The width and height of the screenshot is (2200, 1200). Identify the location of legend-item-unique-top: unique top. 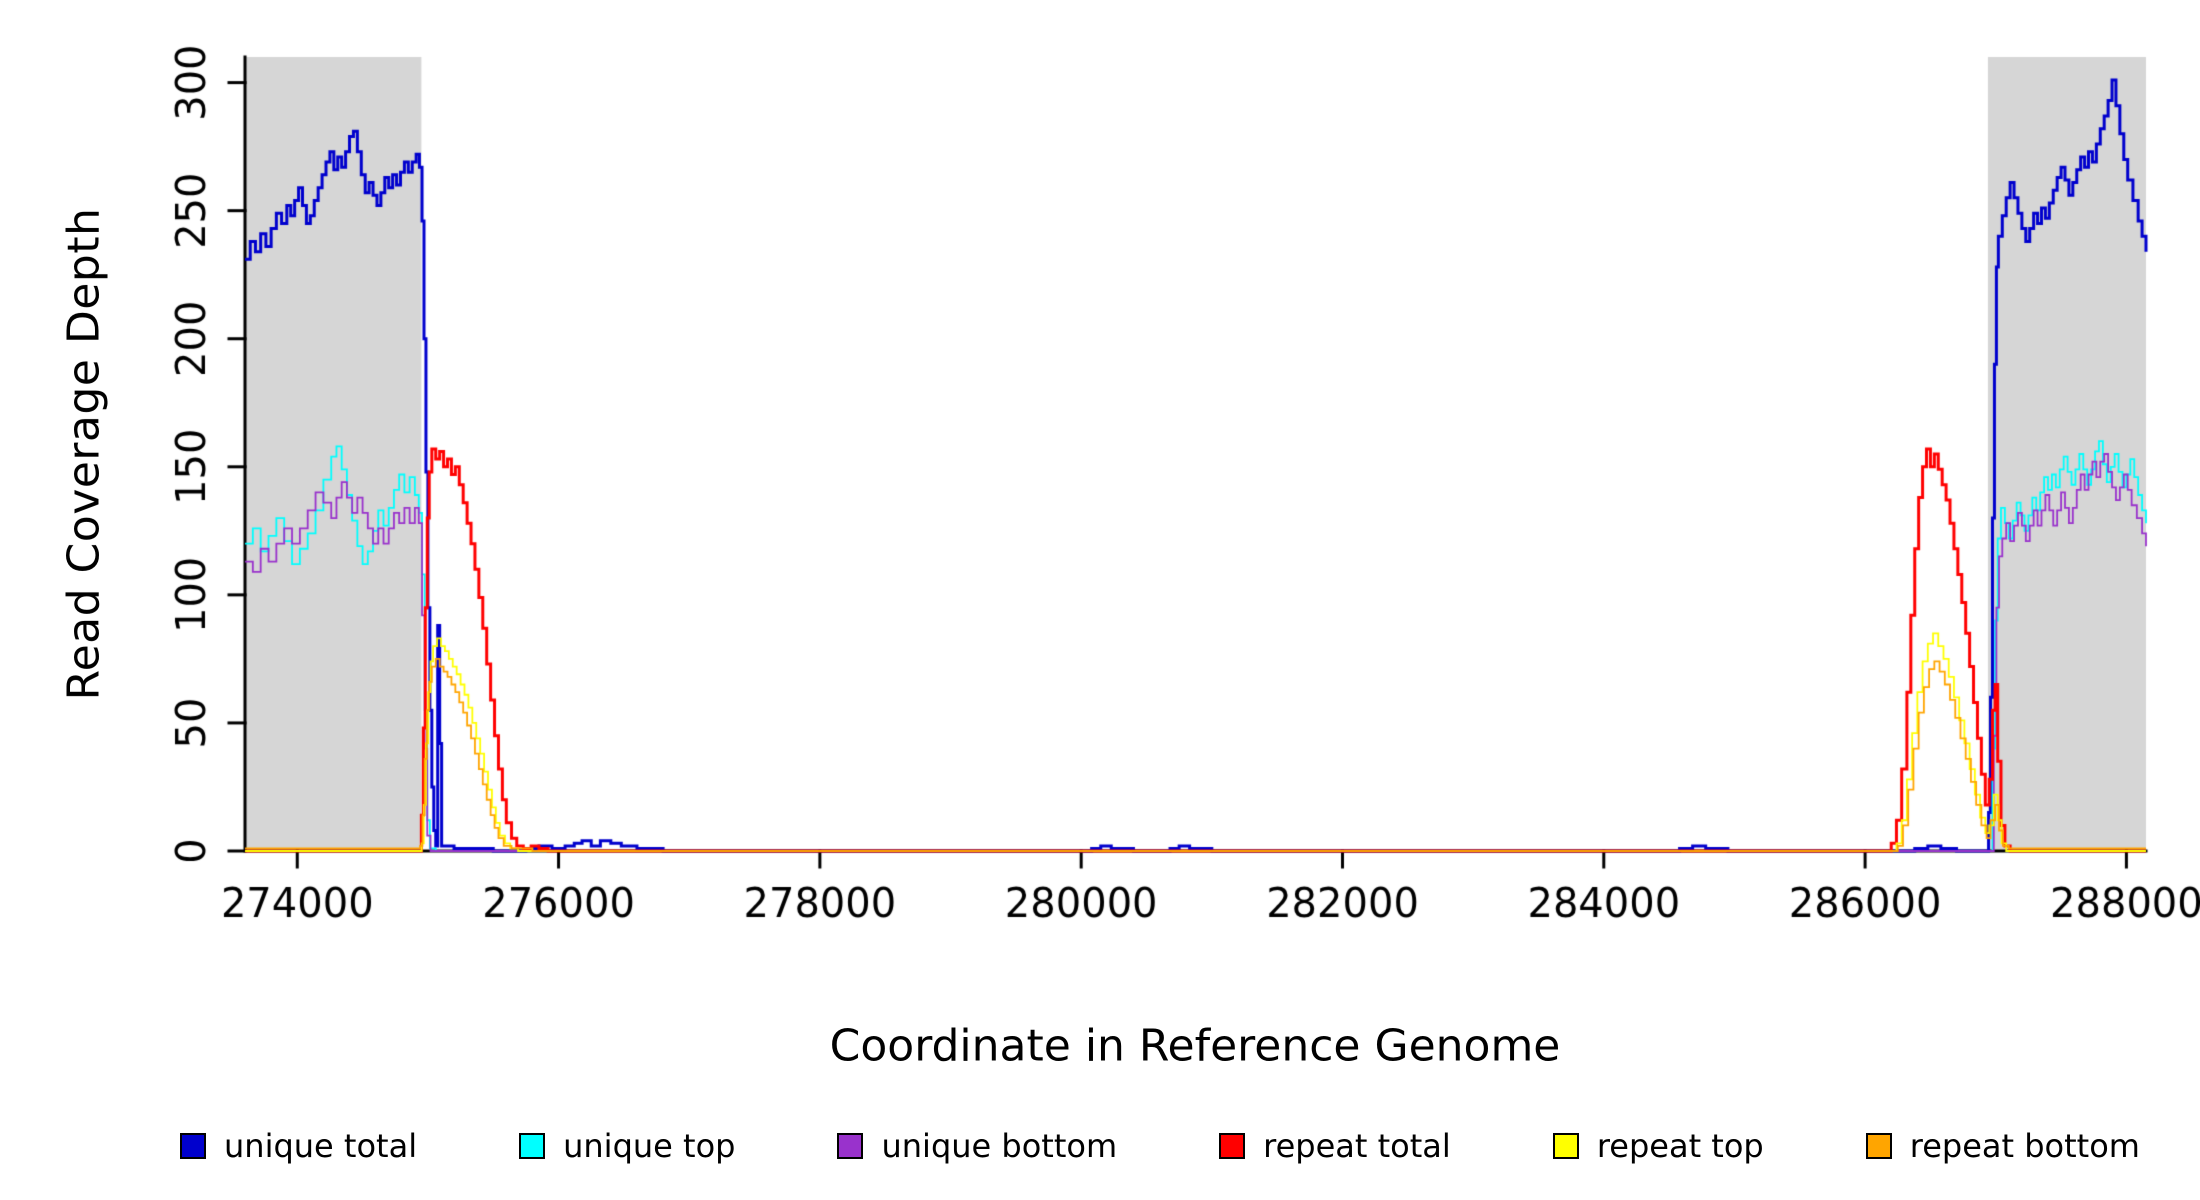
(627, 1146).